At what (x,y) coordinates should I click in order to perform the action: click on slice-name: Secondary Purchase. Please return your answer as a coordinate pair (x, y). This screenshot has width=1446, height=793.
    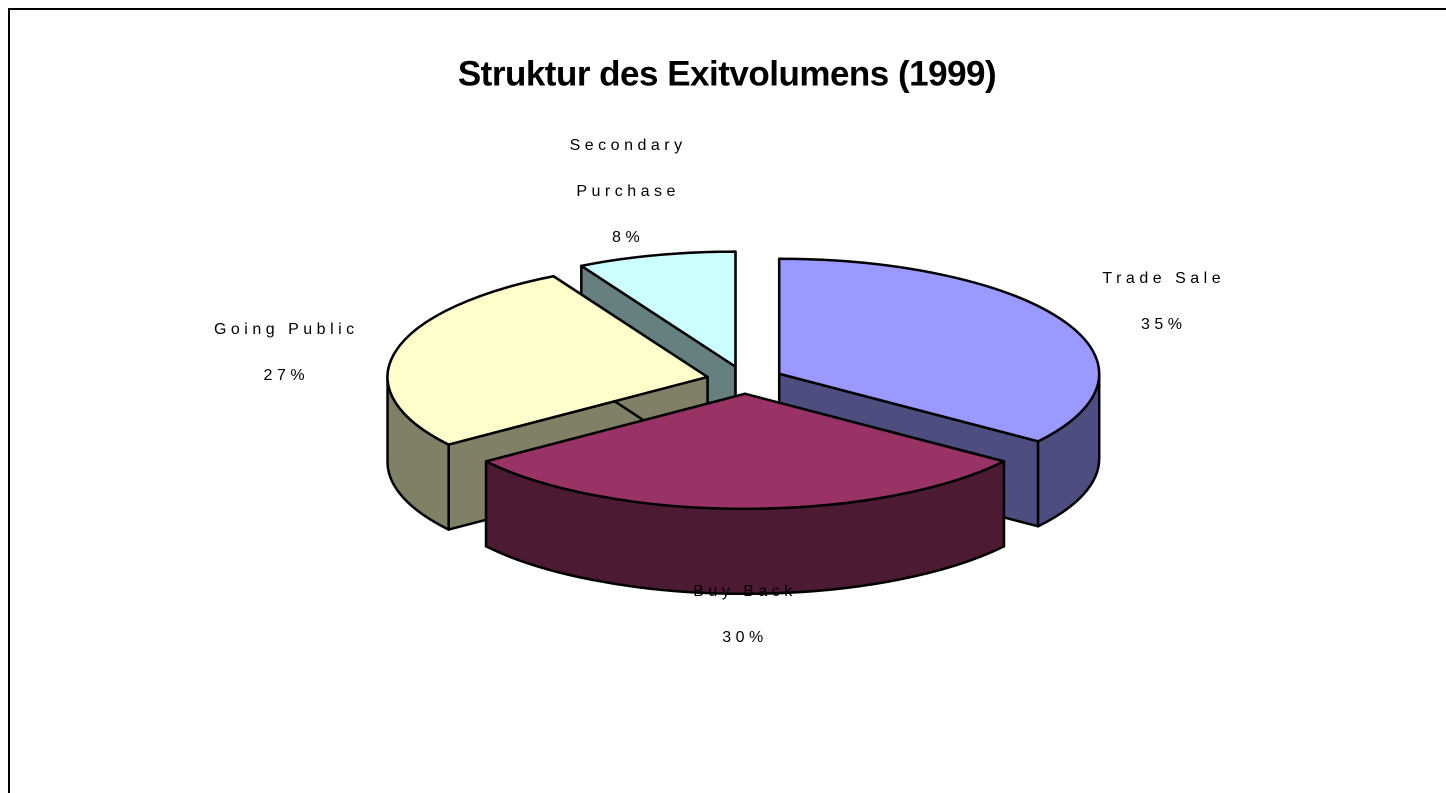
    Looking at the image, I should click on (628, 168).